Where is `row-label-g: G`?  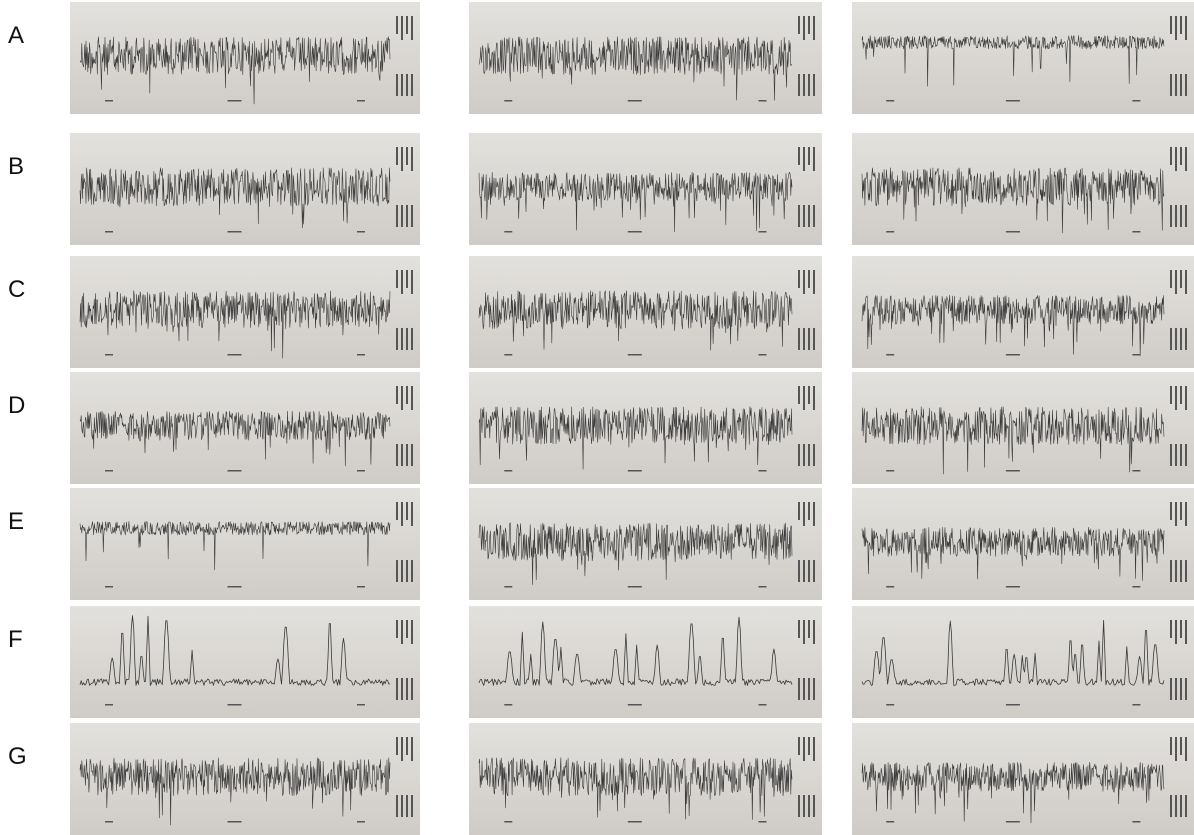 row-label-g: G is located at coordinates (17, 756).